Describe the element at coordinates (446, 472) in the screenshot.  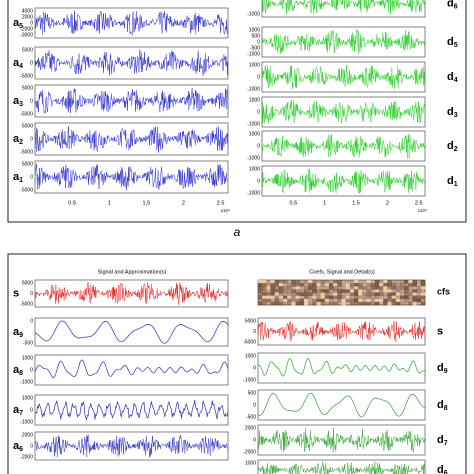
I see `row-label-sub: 6` at that location.